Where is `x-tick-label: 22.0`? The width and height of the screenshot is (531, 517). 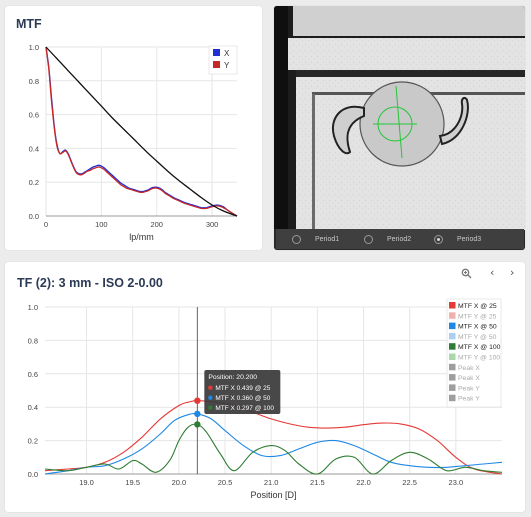 x-tick-label: 22.0 is located at coordinates (363, 482).